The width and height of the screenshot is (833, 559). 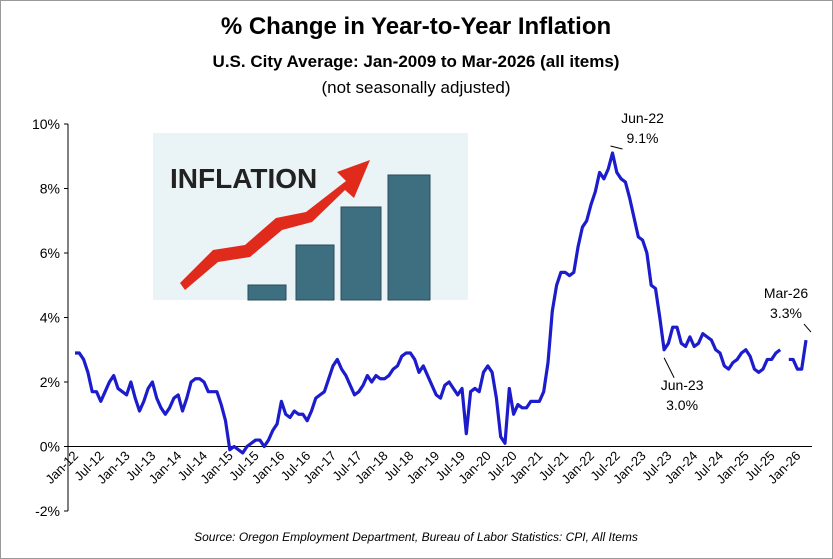 What do you see at coordinates (50, 253) in the screenshot?
I see `y-tick-label: 6%` at bounding box center [50, 253].